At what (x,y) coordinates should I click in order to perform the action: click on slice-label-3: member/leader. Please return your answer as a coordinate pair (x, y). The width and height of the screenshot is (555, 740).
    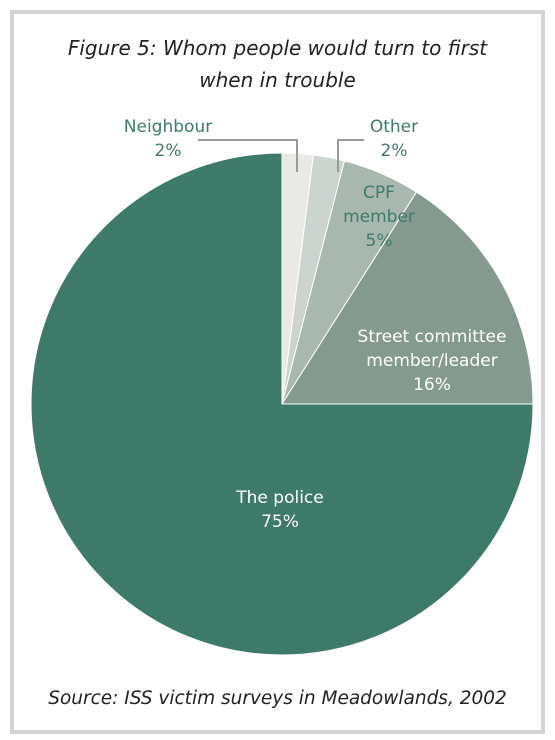
    Looking at the image, I should click on (431, 361).